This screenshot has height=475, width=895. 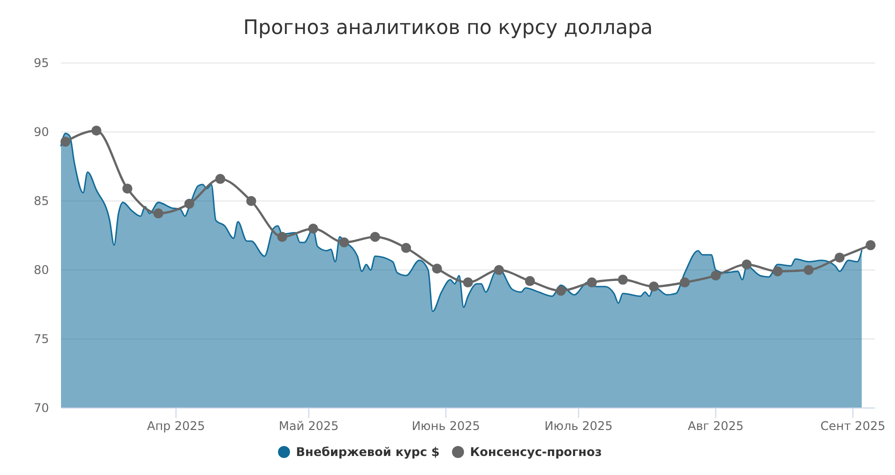 What do you see at coordinates (41, 201) in the screenshot?
I see `y-tick-label: 85` at bounding box center [41, 201].